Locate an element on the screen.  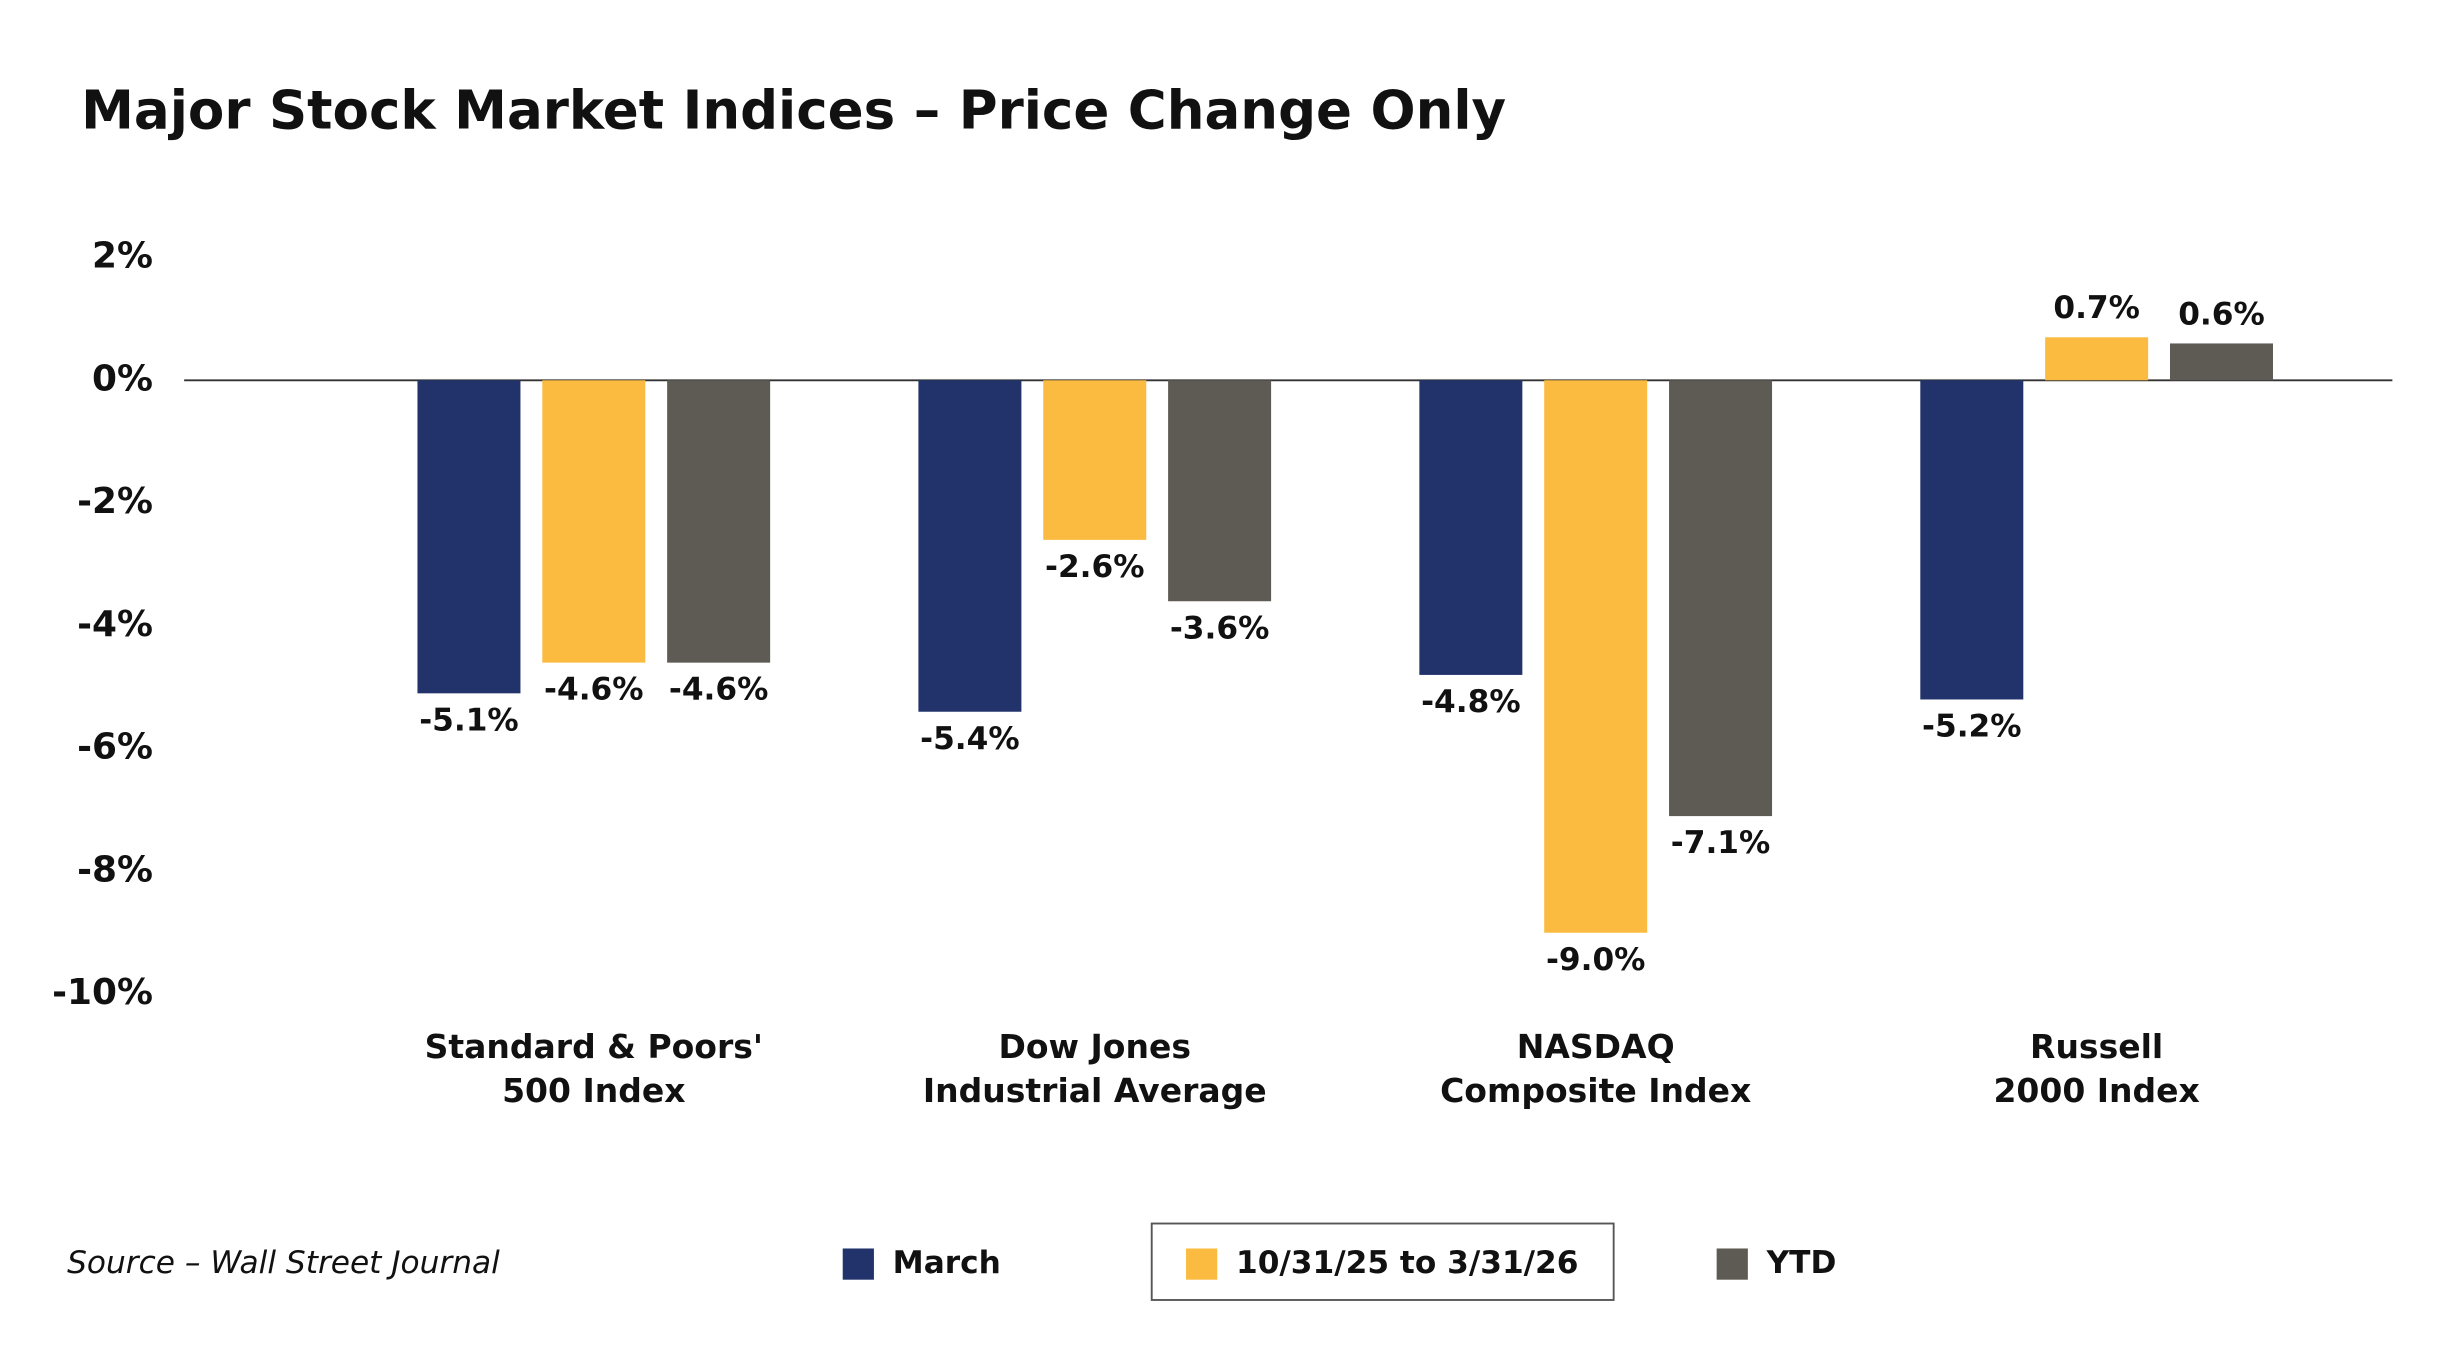
legend-selected-box is located at coordinates (1382, 1261).